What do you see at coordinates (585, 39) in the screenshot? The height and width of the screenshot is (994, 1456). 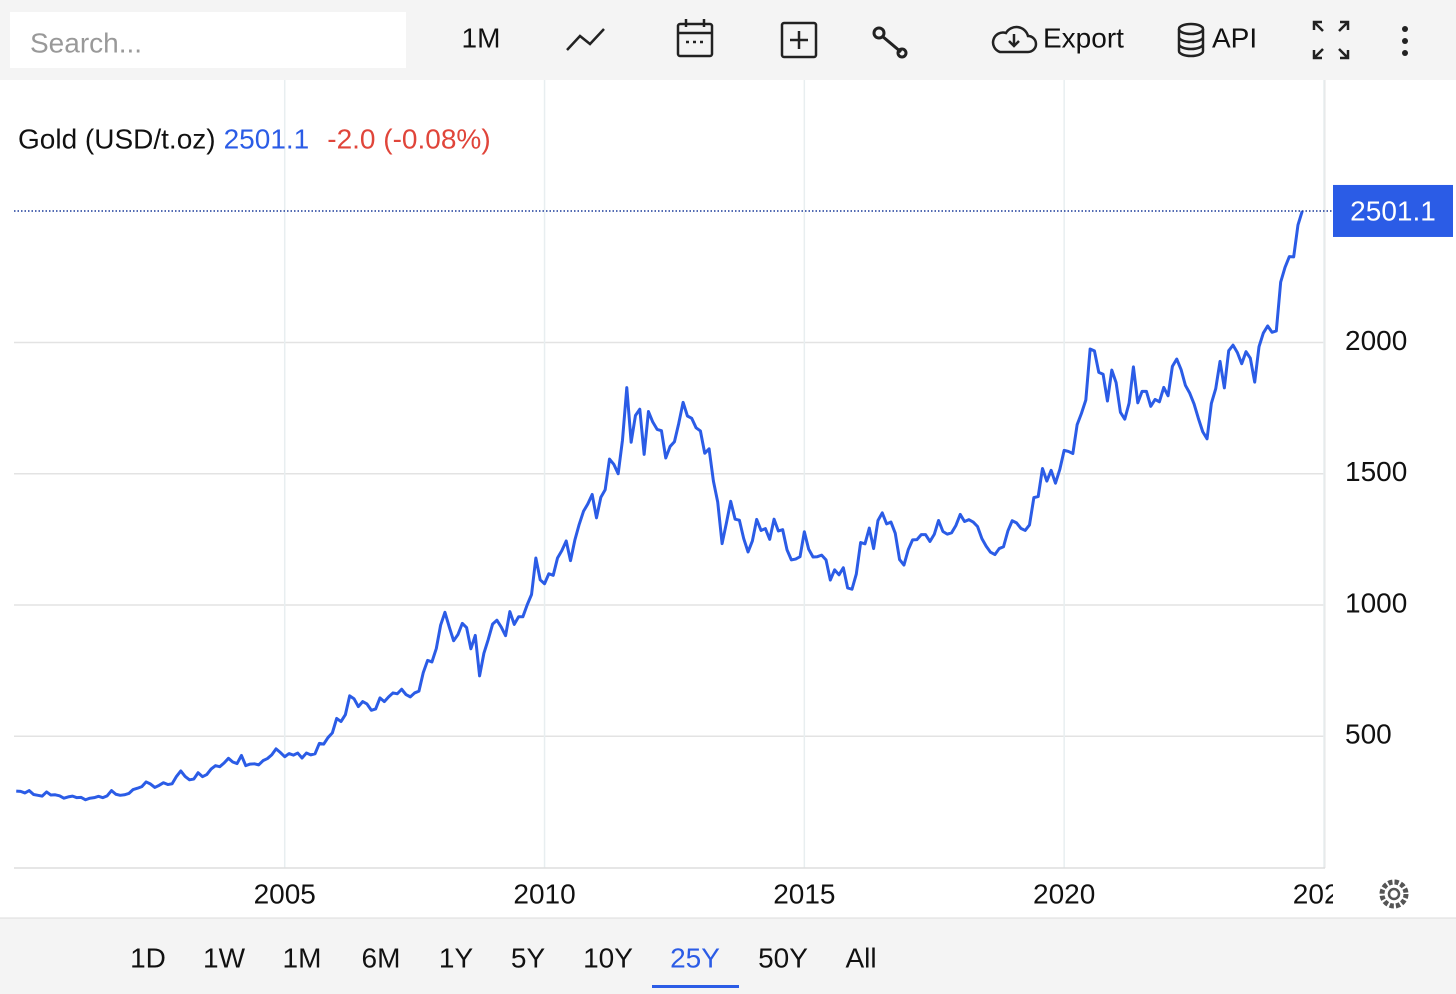 I see `line-icon` at bounding box center [585, 39].